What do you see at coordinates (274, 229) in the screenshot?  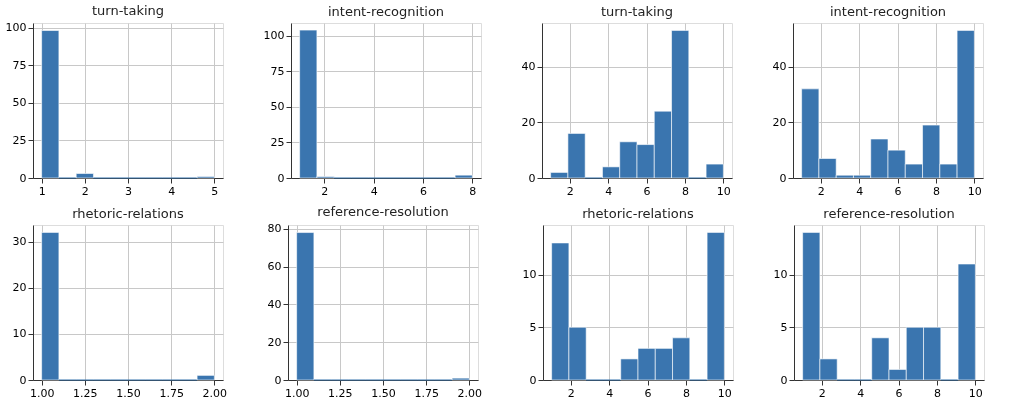 I see `y-tick-label: 80` at bounding box center [274, 229].